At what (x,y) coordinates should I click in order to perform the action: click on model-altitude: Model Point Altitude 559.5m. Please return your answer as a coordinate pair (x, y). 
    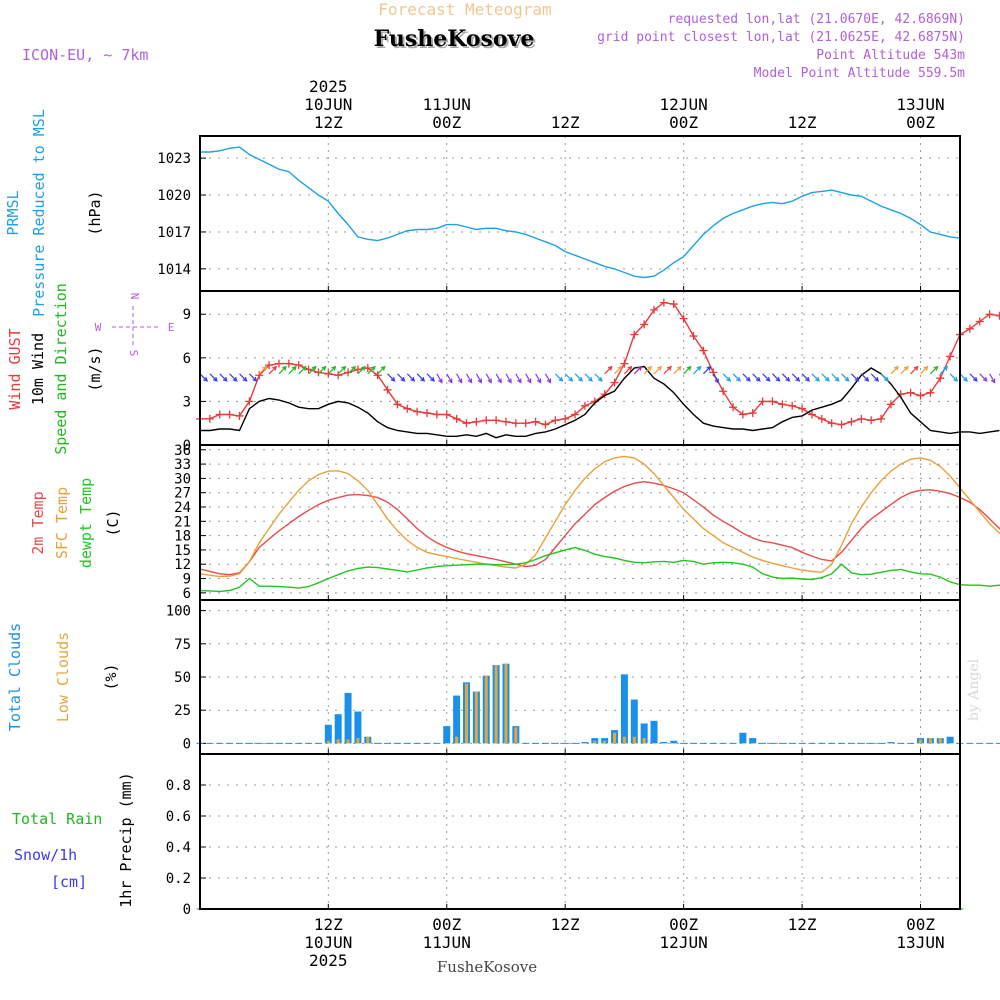
    Looking at the image, I should click on (859, 73).